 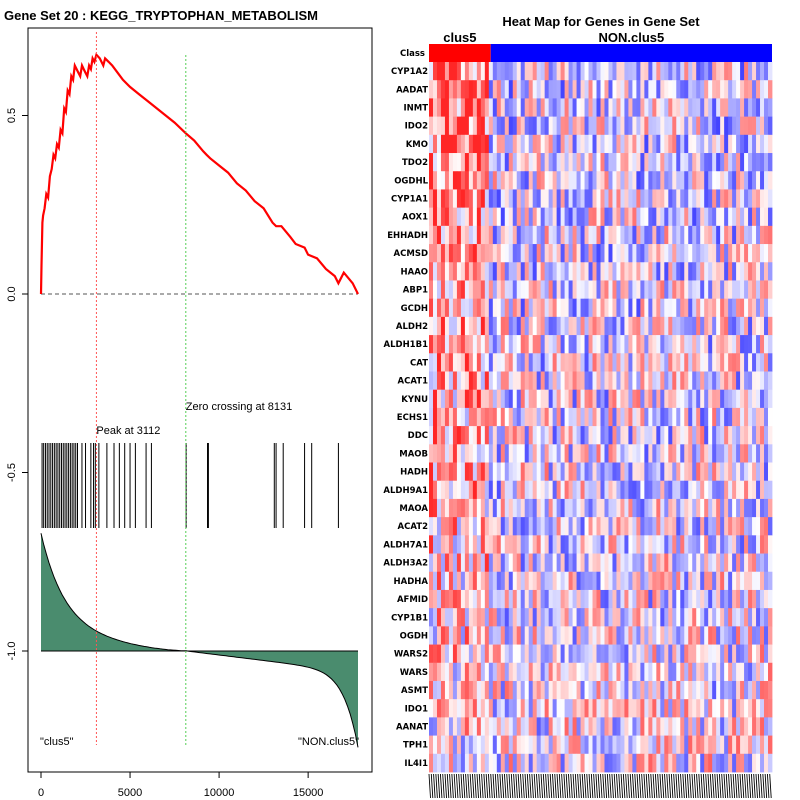 What do you see at coordinates (12, 651) in the screenshot?
I see `y-tick-label: -1.0` at bounding box center [12, 651].